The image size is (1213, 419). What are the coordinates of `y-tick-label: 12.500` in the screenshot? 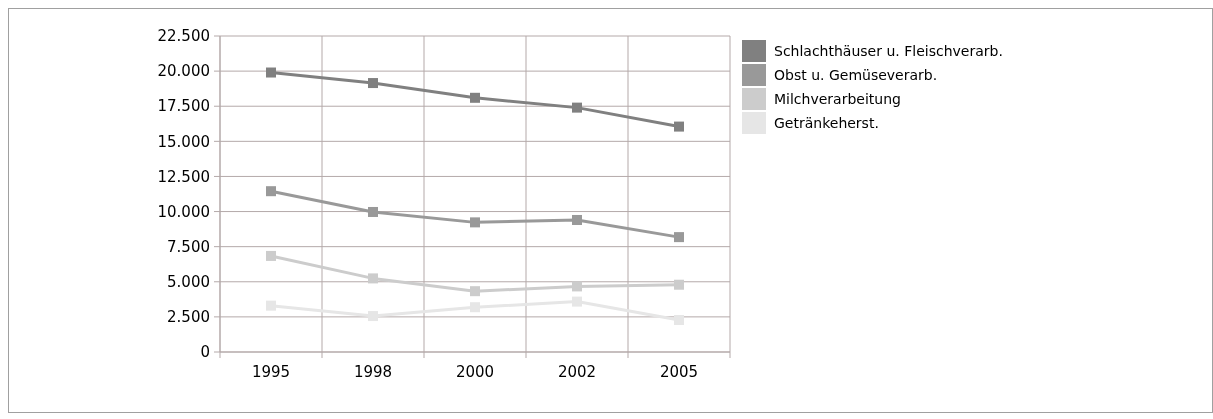 It's located at (183, 176).